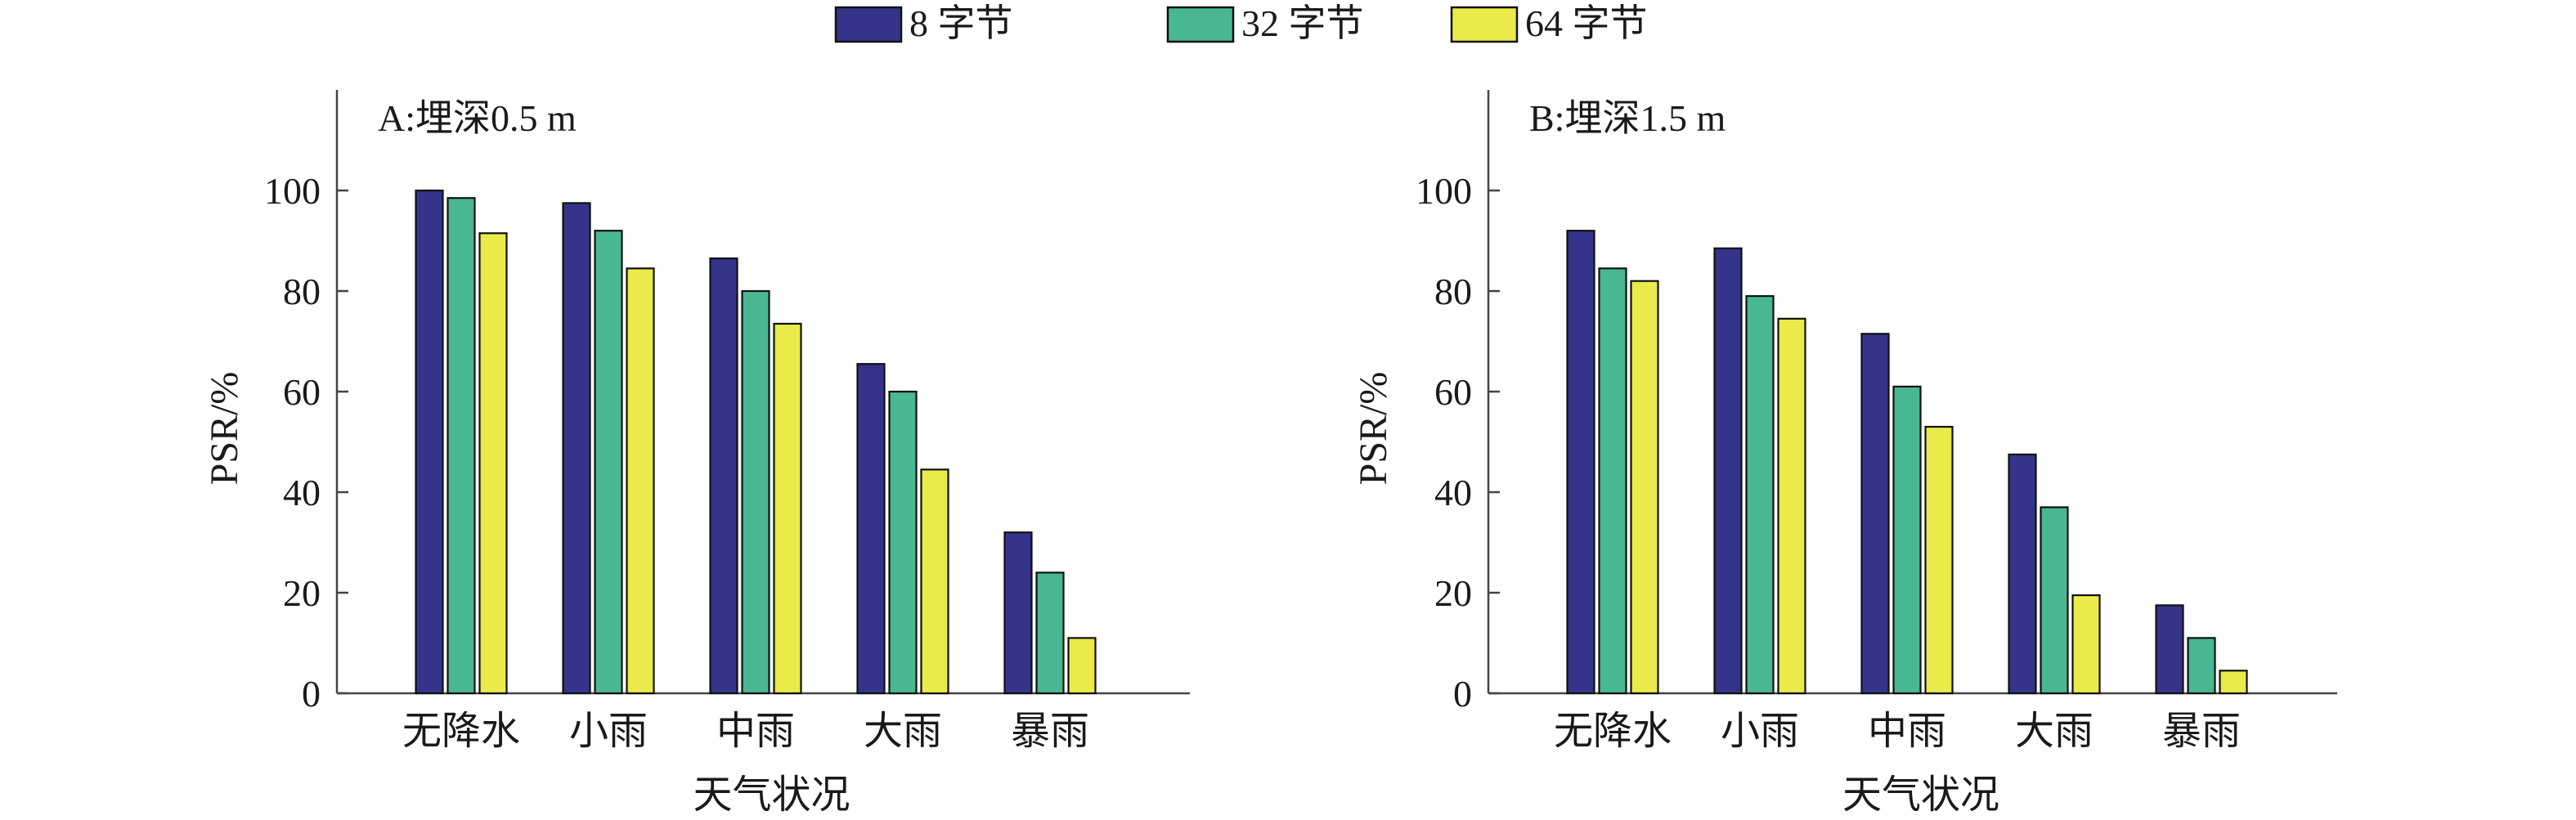 The height and width of the screenshot is (820, 2576). What do you see at coordinates (1302, 23) in the screenshot?
I see `legend-label: 32 字节` at bounding box center [1302, 23].